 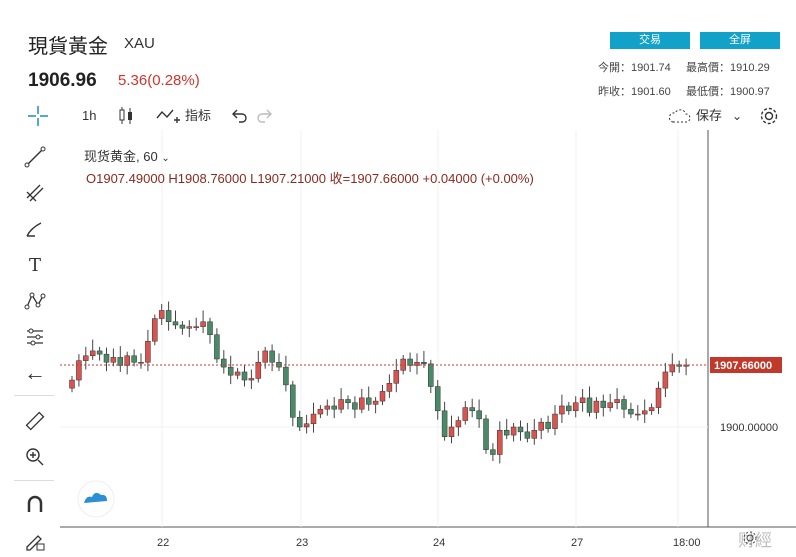 What do you see at coordinates (35, 337) in the screenshot?
I see `prediction-icon` at bounding box center [35, 337].